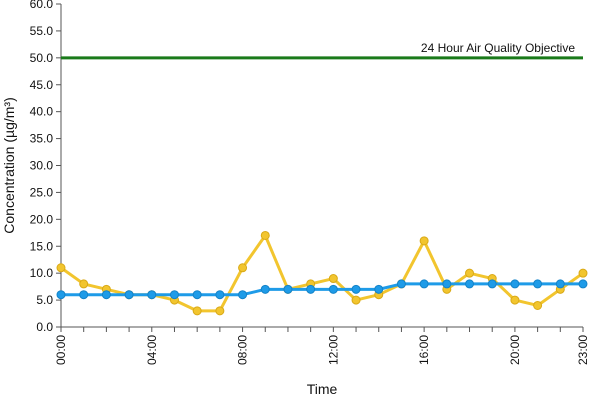 This screenshot has height=400, width=600. What do you see at coordinates (42, 58) in the screenshot?
I see `y-tick-label: 50.0` at bounding box center [42, 58].